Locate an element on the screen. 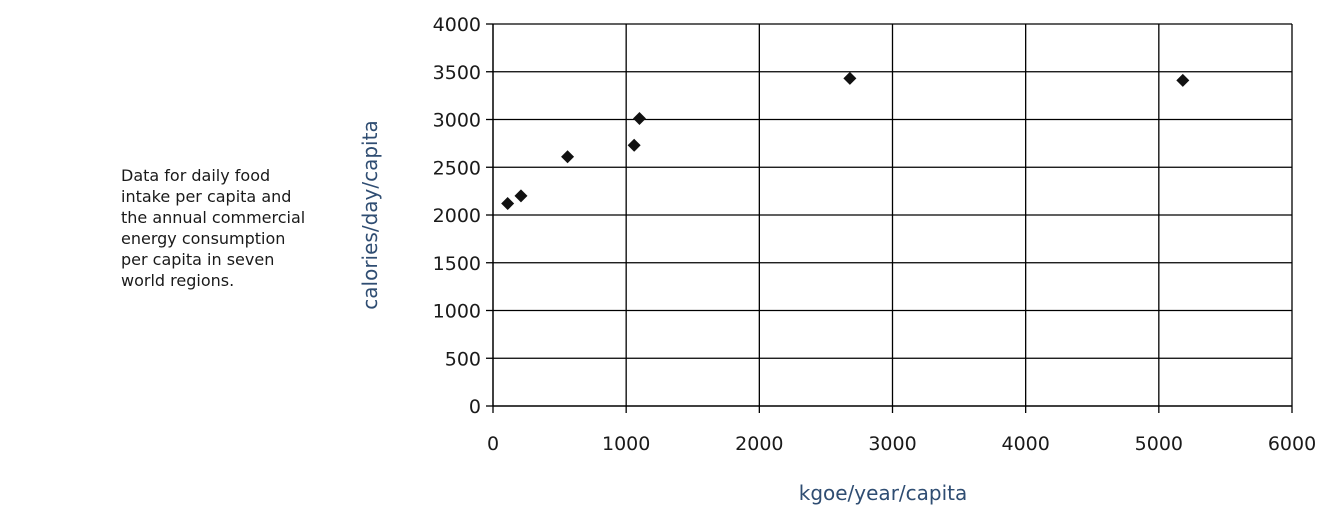 The width and height of the screenshot is (1325, 510). x-axis-ticks: 0 1000 2000 3000 4000 5000 6000 is located at coordinates (901, 430).